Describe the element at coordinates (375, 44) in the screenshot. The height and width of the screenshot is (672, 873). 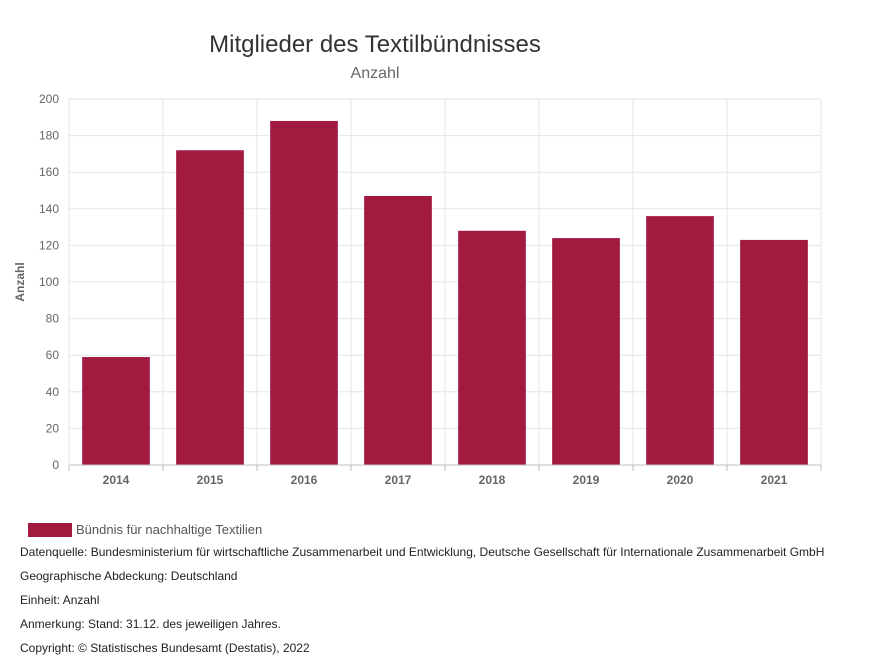
I see `chart-title: Mitglieder des Textilbündnisses` at that location.